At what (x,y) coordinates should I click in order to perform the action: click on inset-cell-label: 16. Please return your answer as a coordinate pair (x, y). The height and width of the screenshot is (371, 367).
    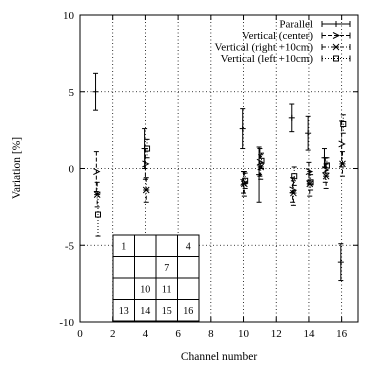
    Looking at the image, I should click on (188, 311).